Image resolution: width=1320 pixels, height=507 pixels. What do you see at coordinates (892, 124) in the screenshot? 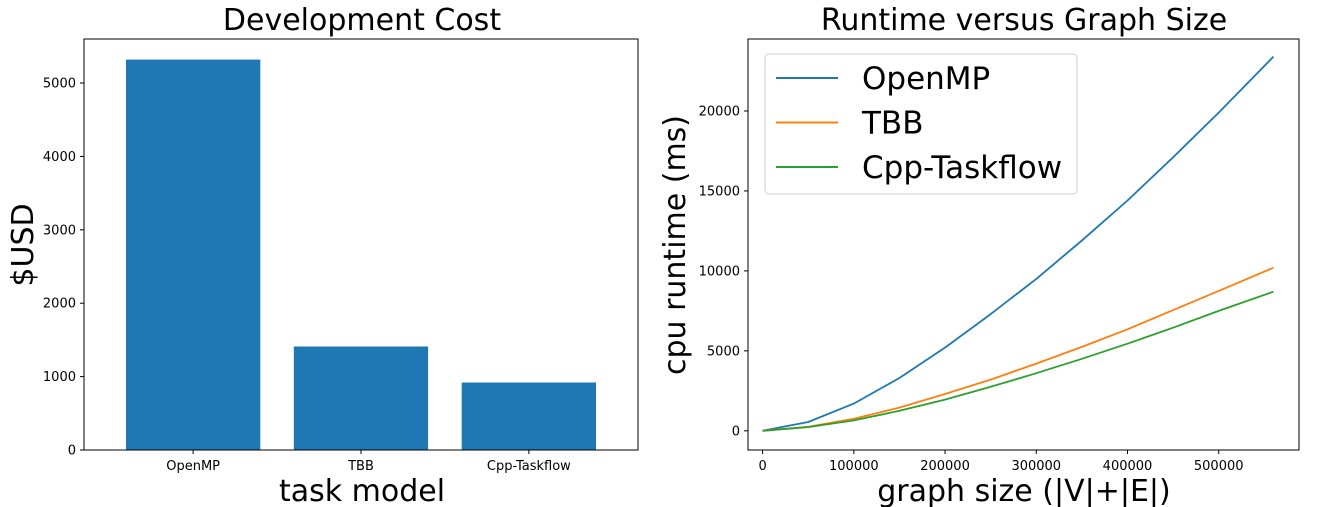
I see `legend-label: TBB` at bounding box center [892, 124].